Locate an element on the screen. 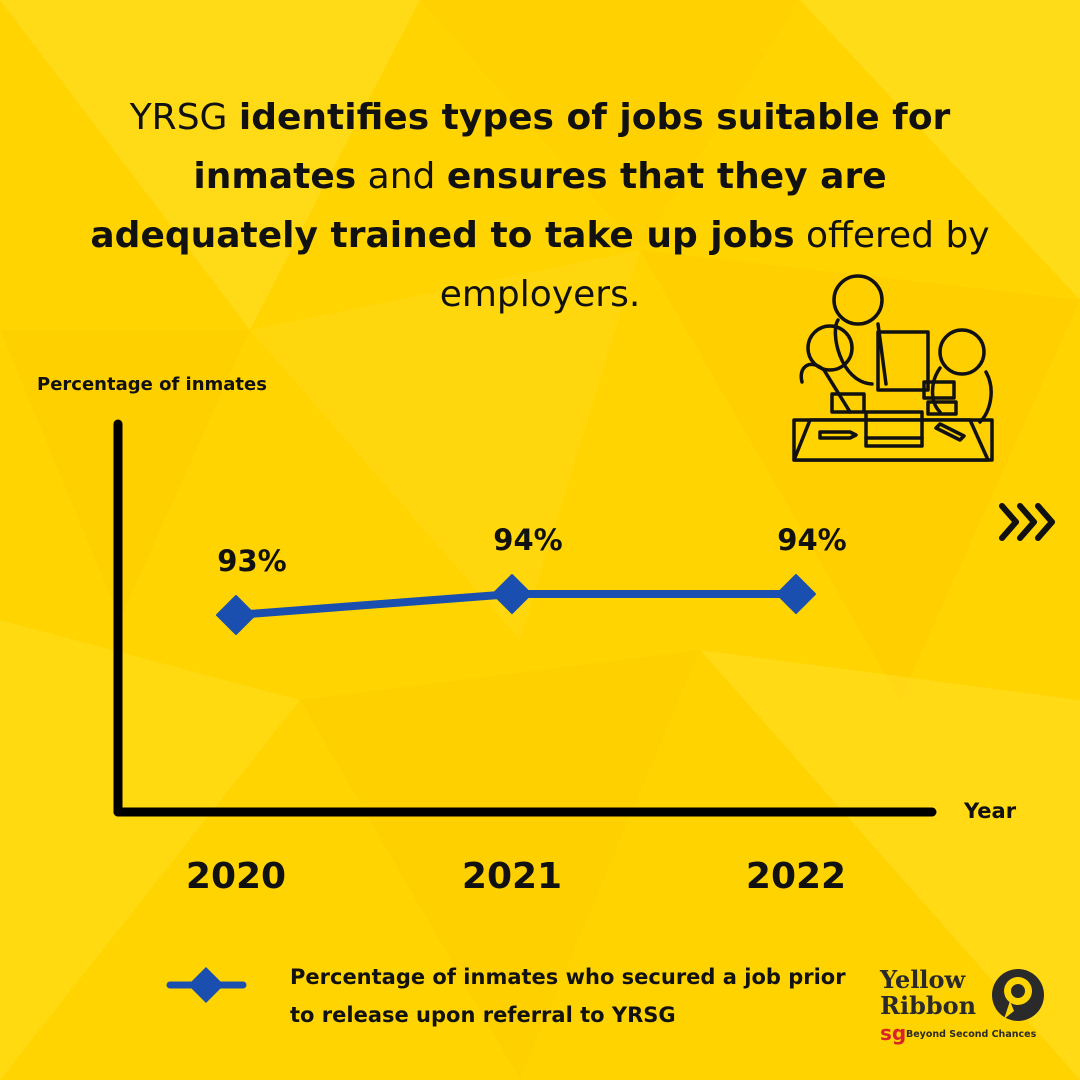 This screenshot has width=1080, height=1080. data-label-2022: 94% is located at coordinates (811, 540).